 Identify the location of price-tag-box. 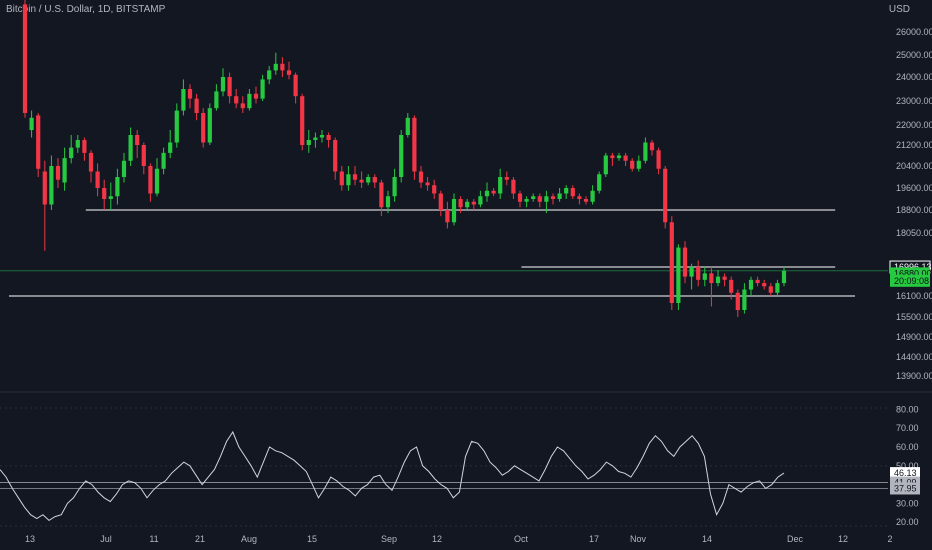
(910, 280).